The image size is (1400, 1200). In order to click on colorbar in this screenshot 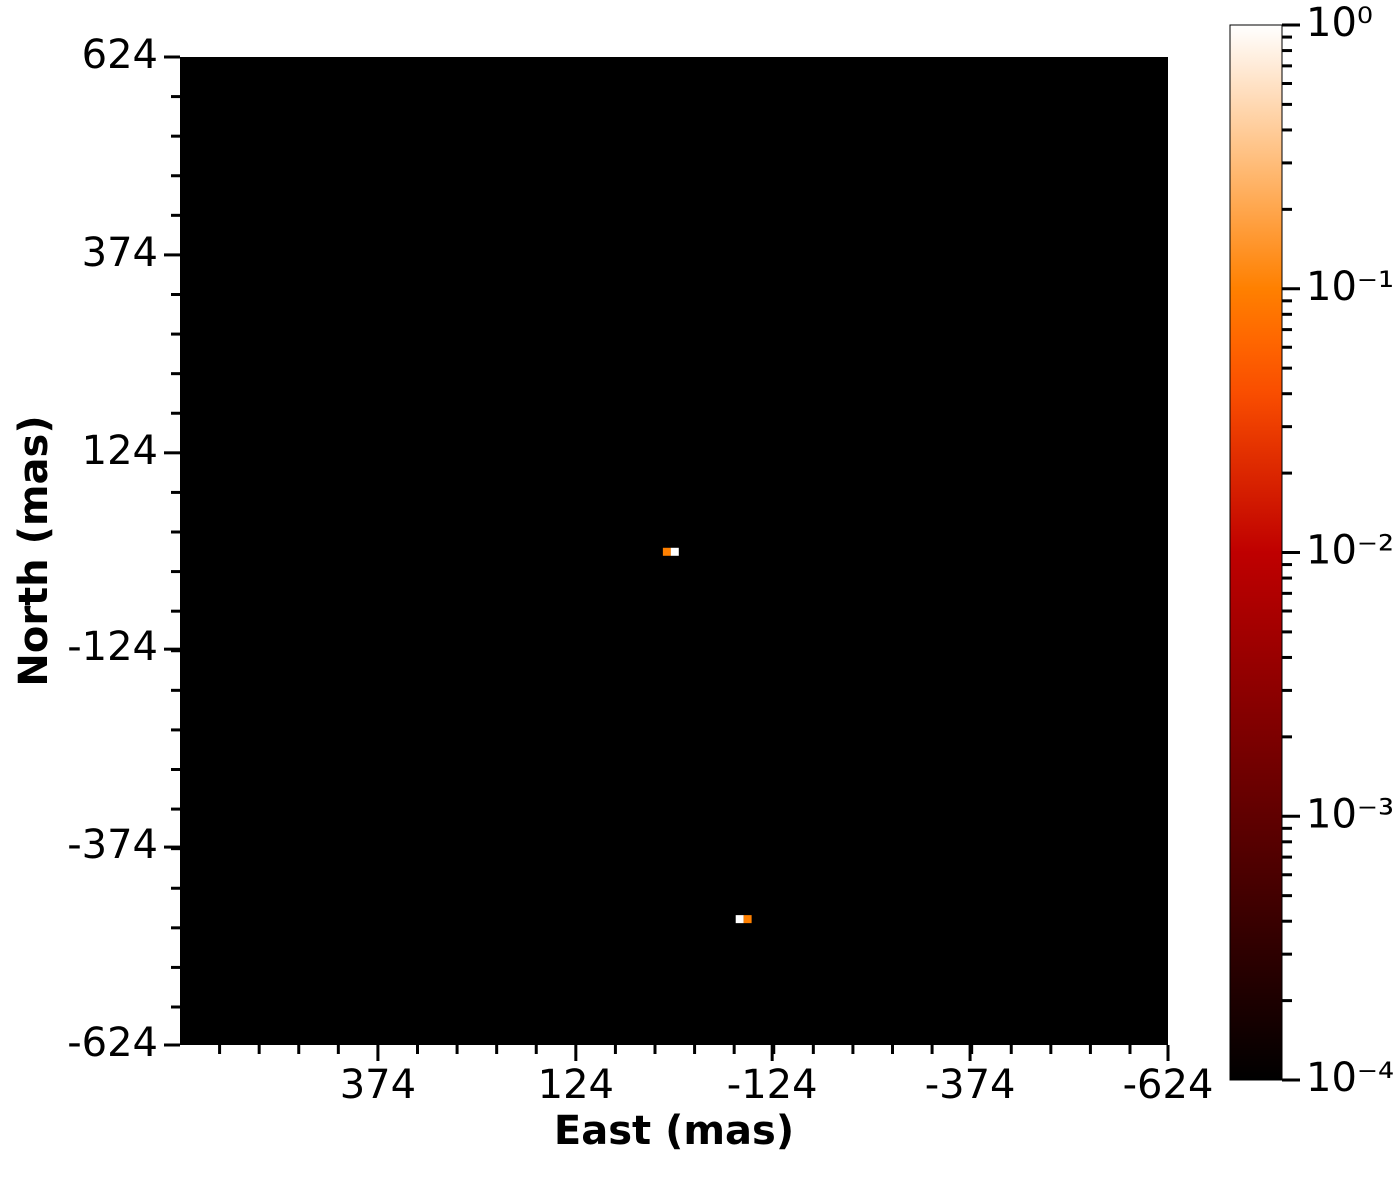, I will do `click(1256, 552)`.